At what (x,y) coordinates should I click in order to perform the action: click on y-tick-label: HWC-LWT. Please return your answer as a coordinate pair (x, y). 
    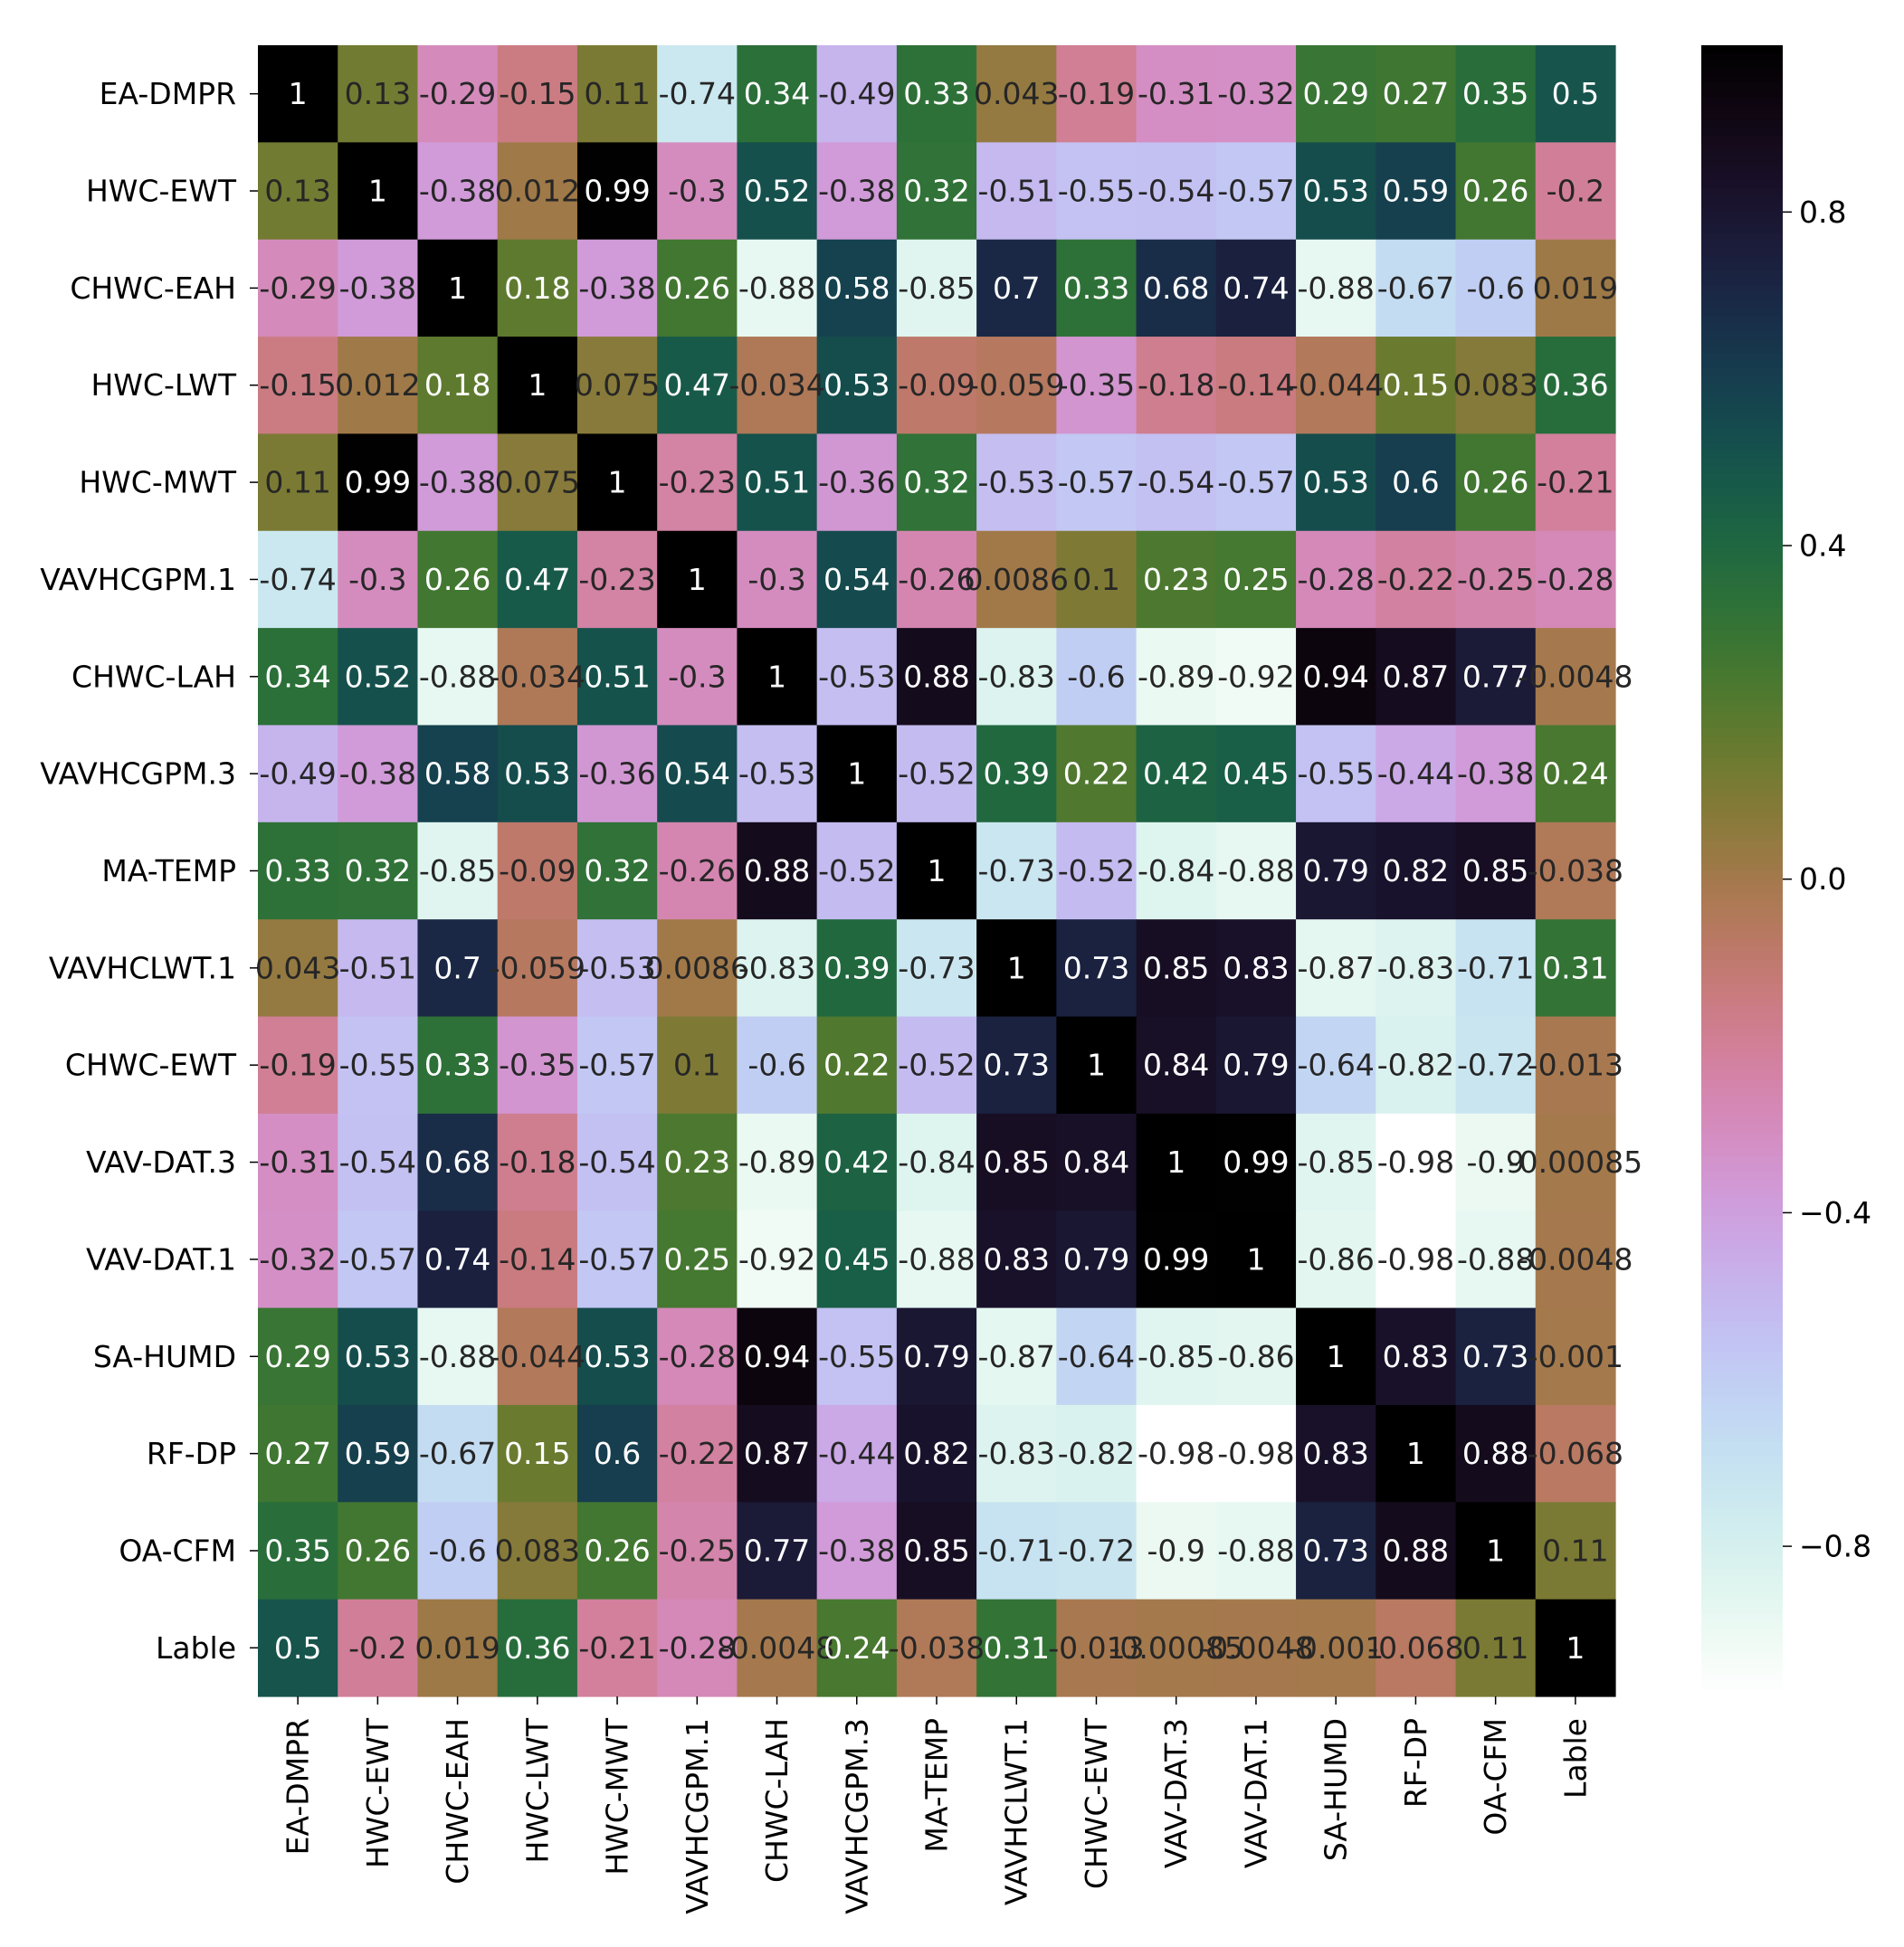
    Looking at the image, I should click on (163, 385).